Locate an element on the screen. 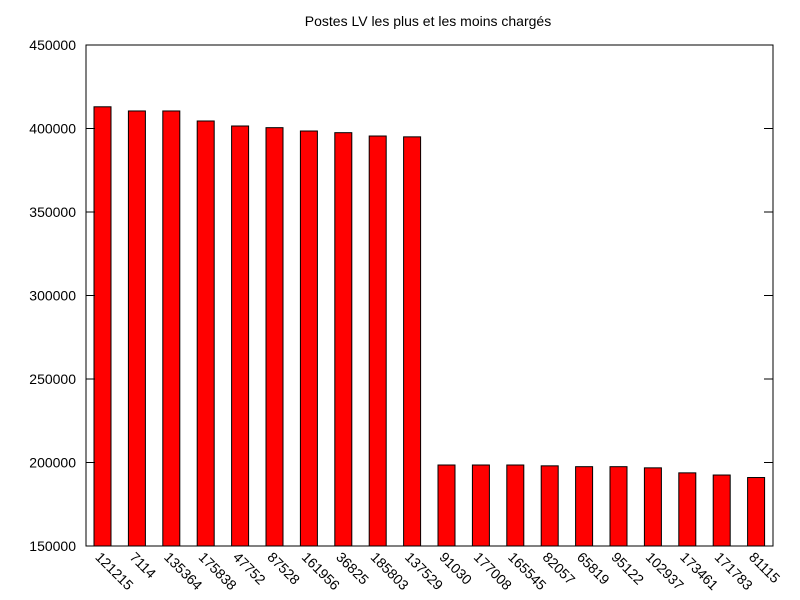 The width and height of the screenshot is (800, 600). y-tick-label: 400000 is located at coordinates (52, 129).